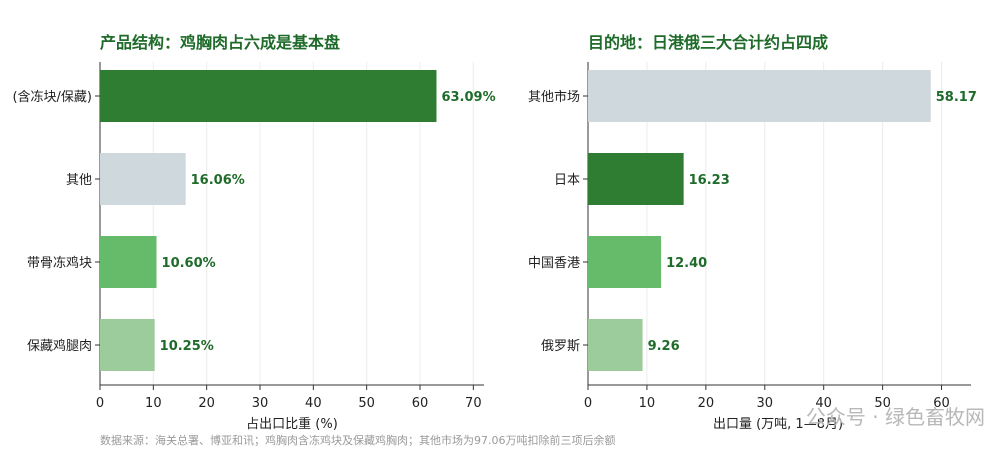  Describe the element at coordinates (206, 403) in the screenshot. I see `left-x-tick-label: 20` at that location.